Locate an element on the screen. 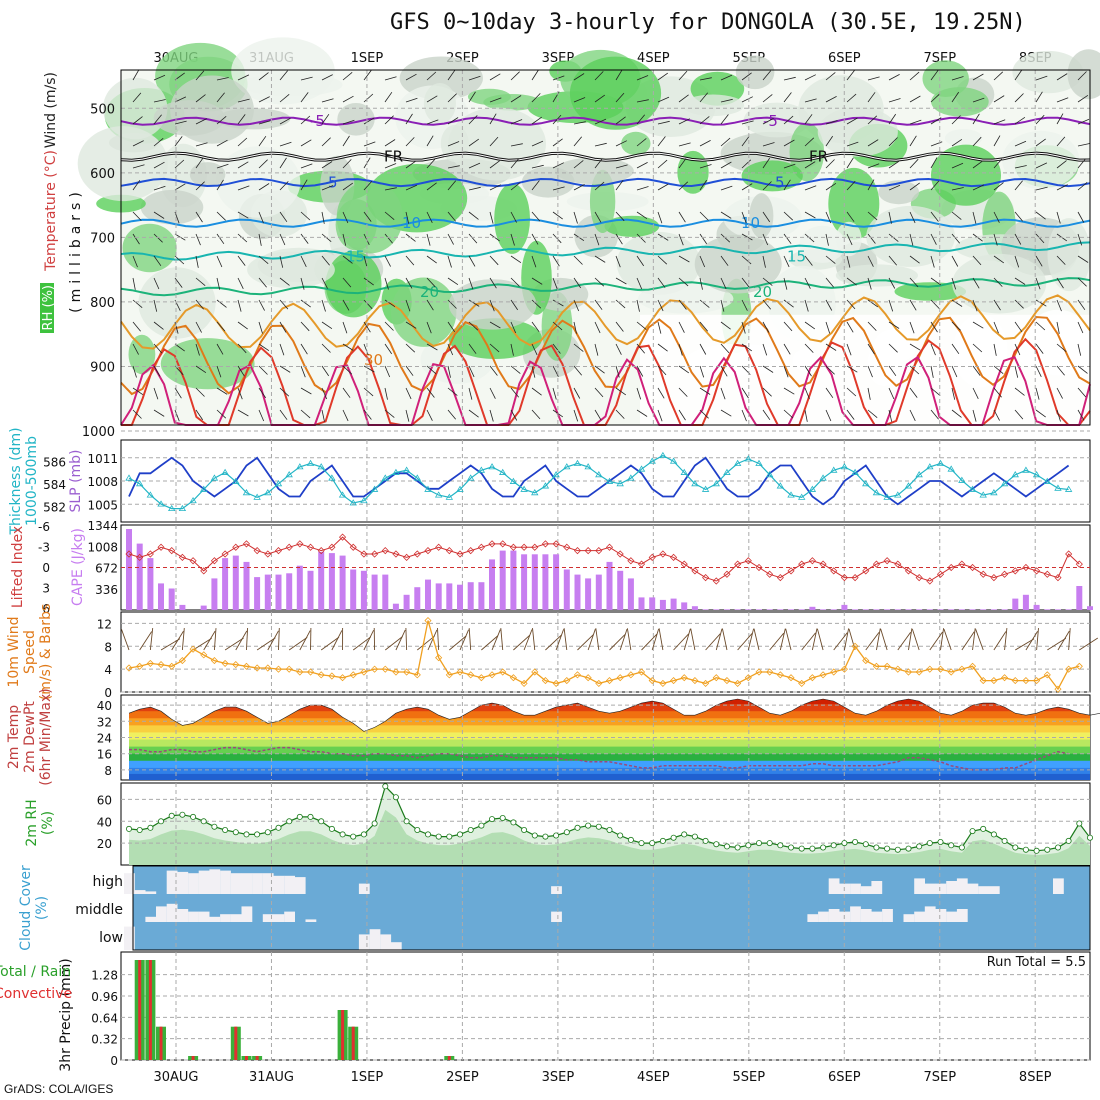 This screenshot has width=1100, height=1100. temp-axis-label: 2m Temp is located at coordinates (14, 737).